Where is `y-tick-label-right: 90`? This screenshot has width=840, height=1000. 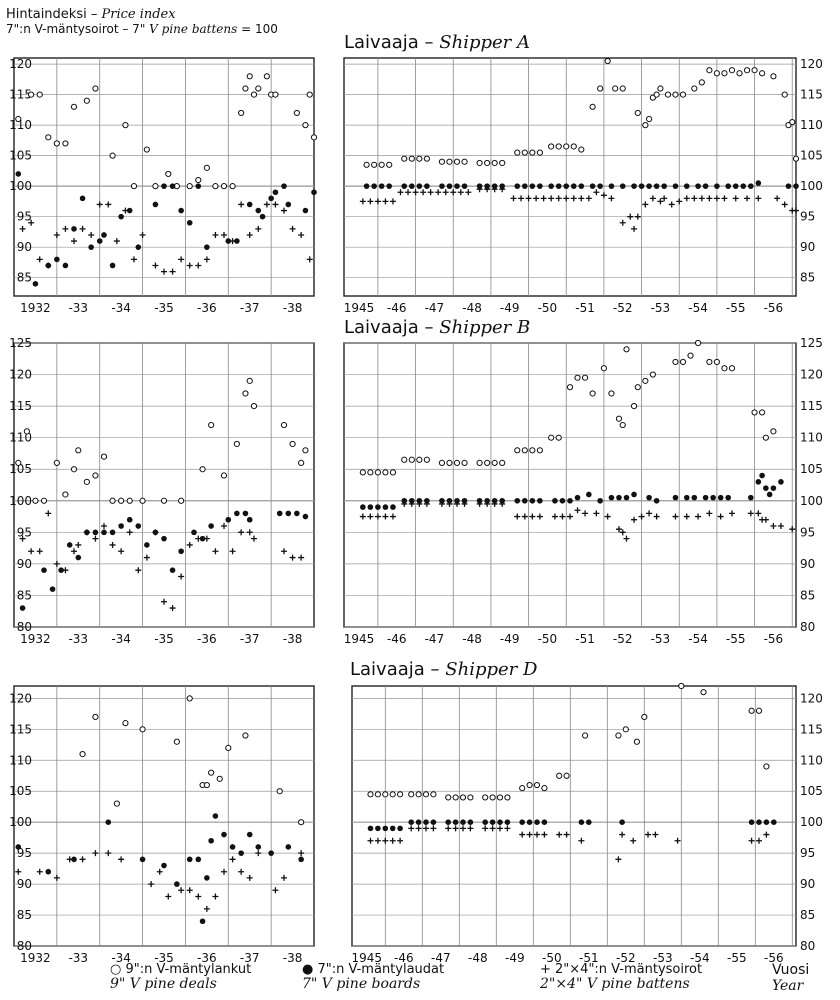 y-tick-label-right: 90 is located at coordinates (807, 884).